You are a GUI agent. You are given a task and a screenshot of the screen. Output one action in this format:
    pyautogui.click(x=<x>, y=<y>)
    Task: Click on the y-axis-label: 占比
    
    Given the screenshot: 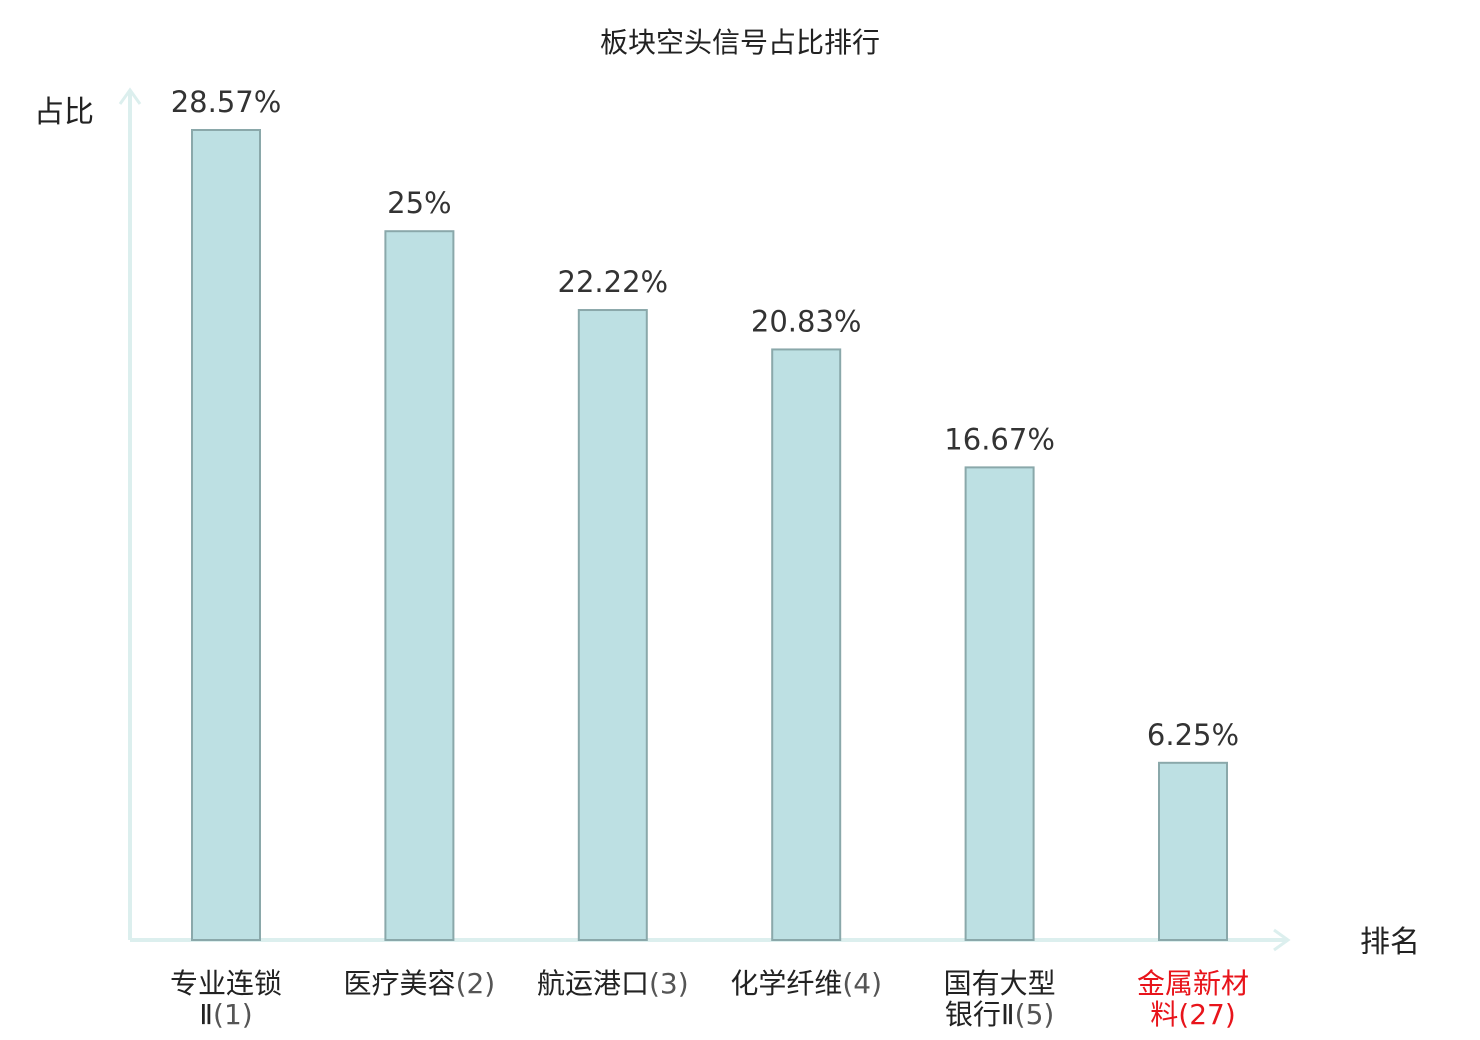 What is the action you would take?
    pyautogui.click(x=64, y=112)
    